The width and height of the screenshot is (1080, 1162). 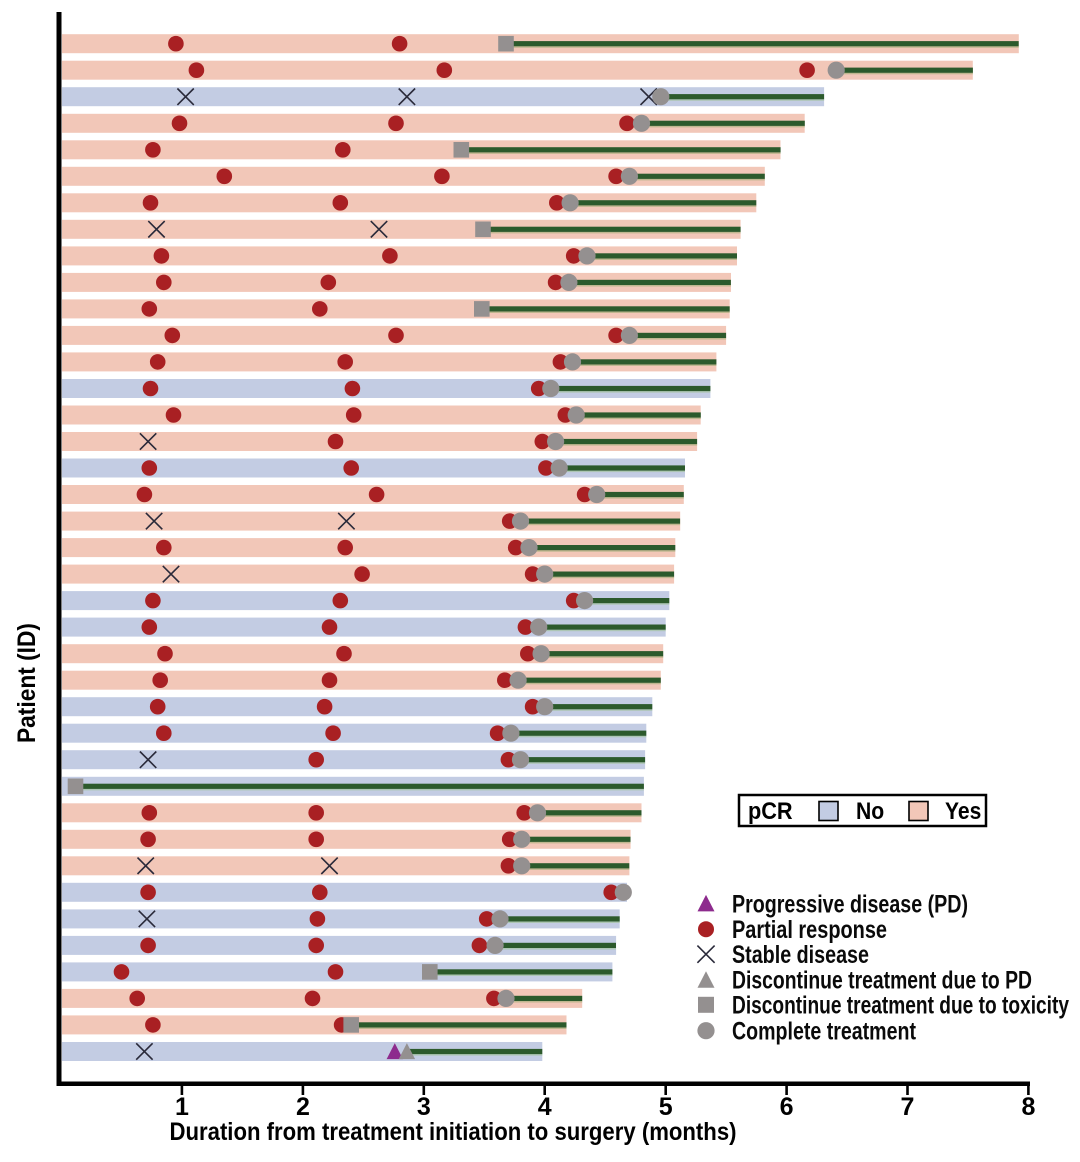 What do you see at coordinates (545, 1107) in the screenshot?
I see `svg-text: 4` at bounding box center [545, 1107].